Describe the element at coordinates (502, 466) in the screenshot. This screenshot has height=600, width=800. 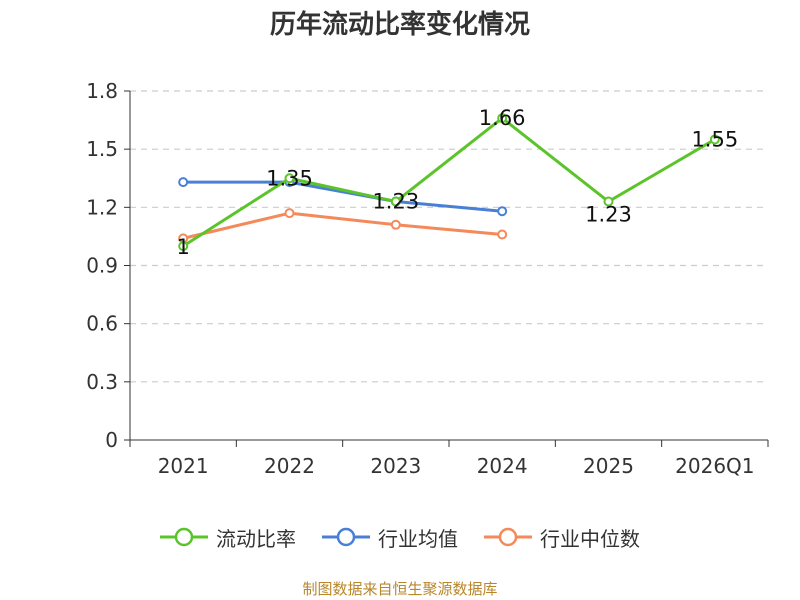
I see `x-tick-label: 2024` at that location.